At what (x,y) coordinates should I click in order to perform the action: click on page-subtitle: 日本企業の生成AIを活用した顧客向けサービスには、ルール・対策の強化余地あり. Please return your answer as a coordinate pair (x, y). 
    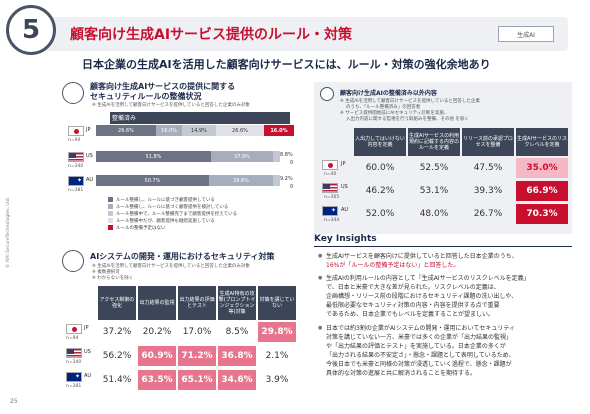
    Looking at the image, I should click on (286, 64).